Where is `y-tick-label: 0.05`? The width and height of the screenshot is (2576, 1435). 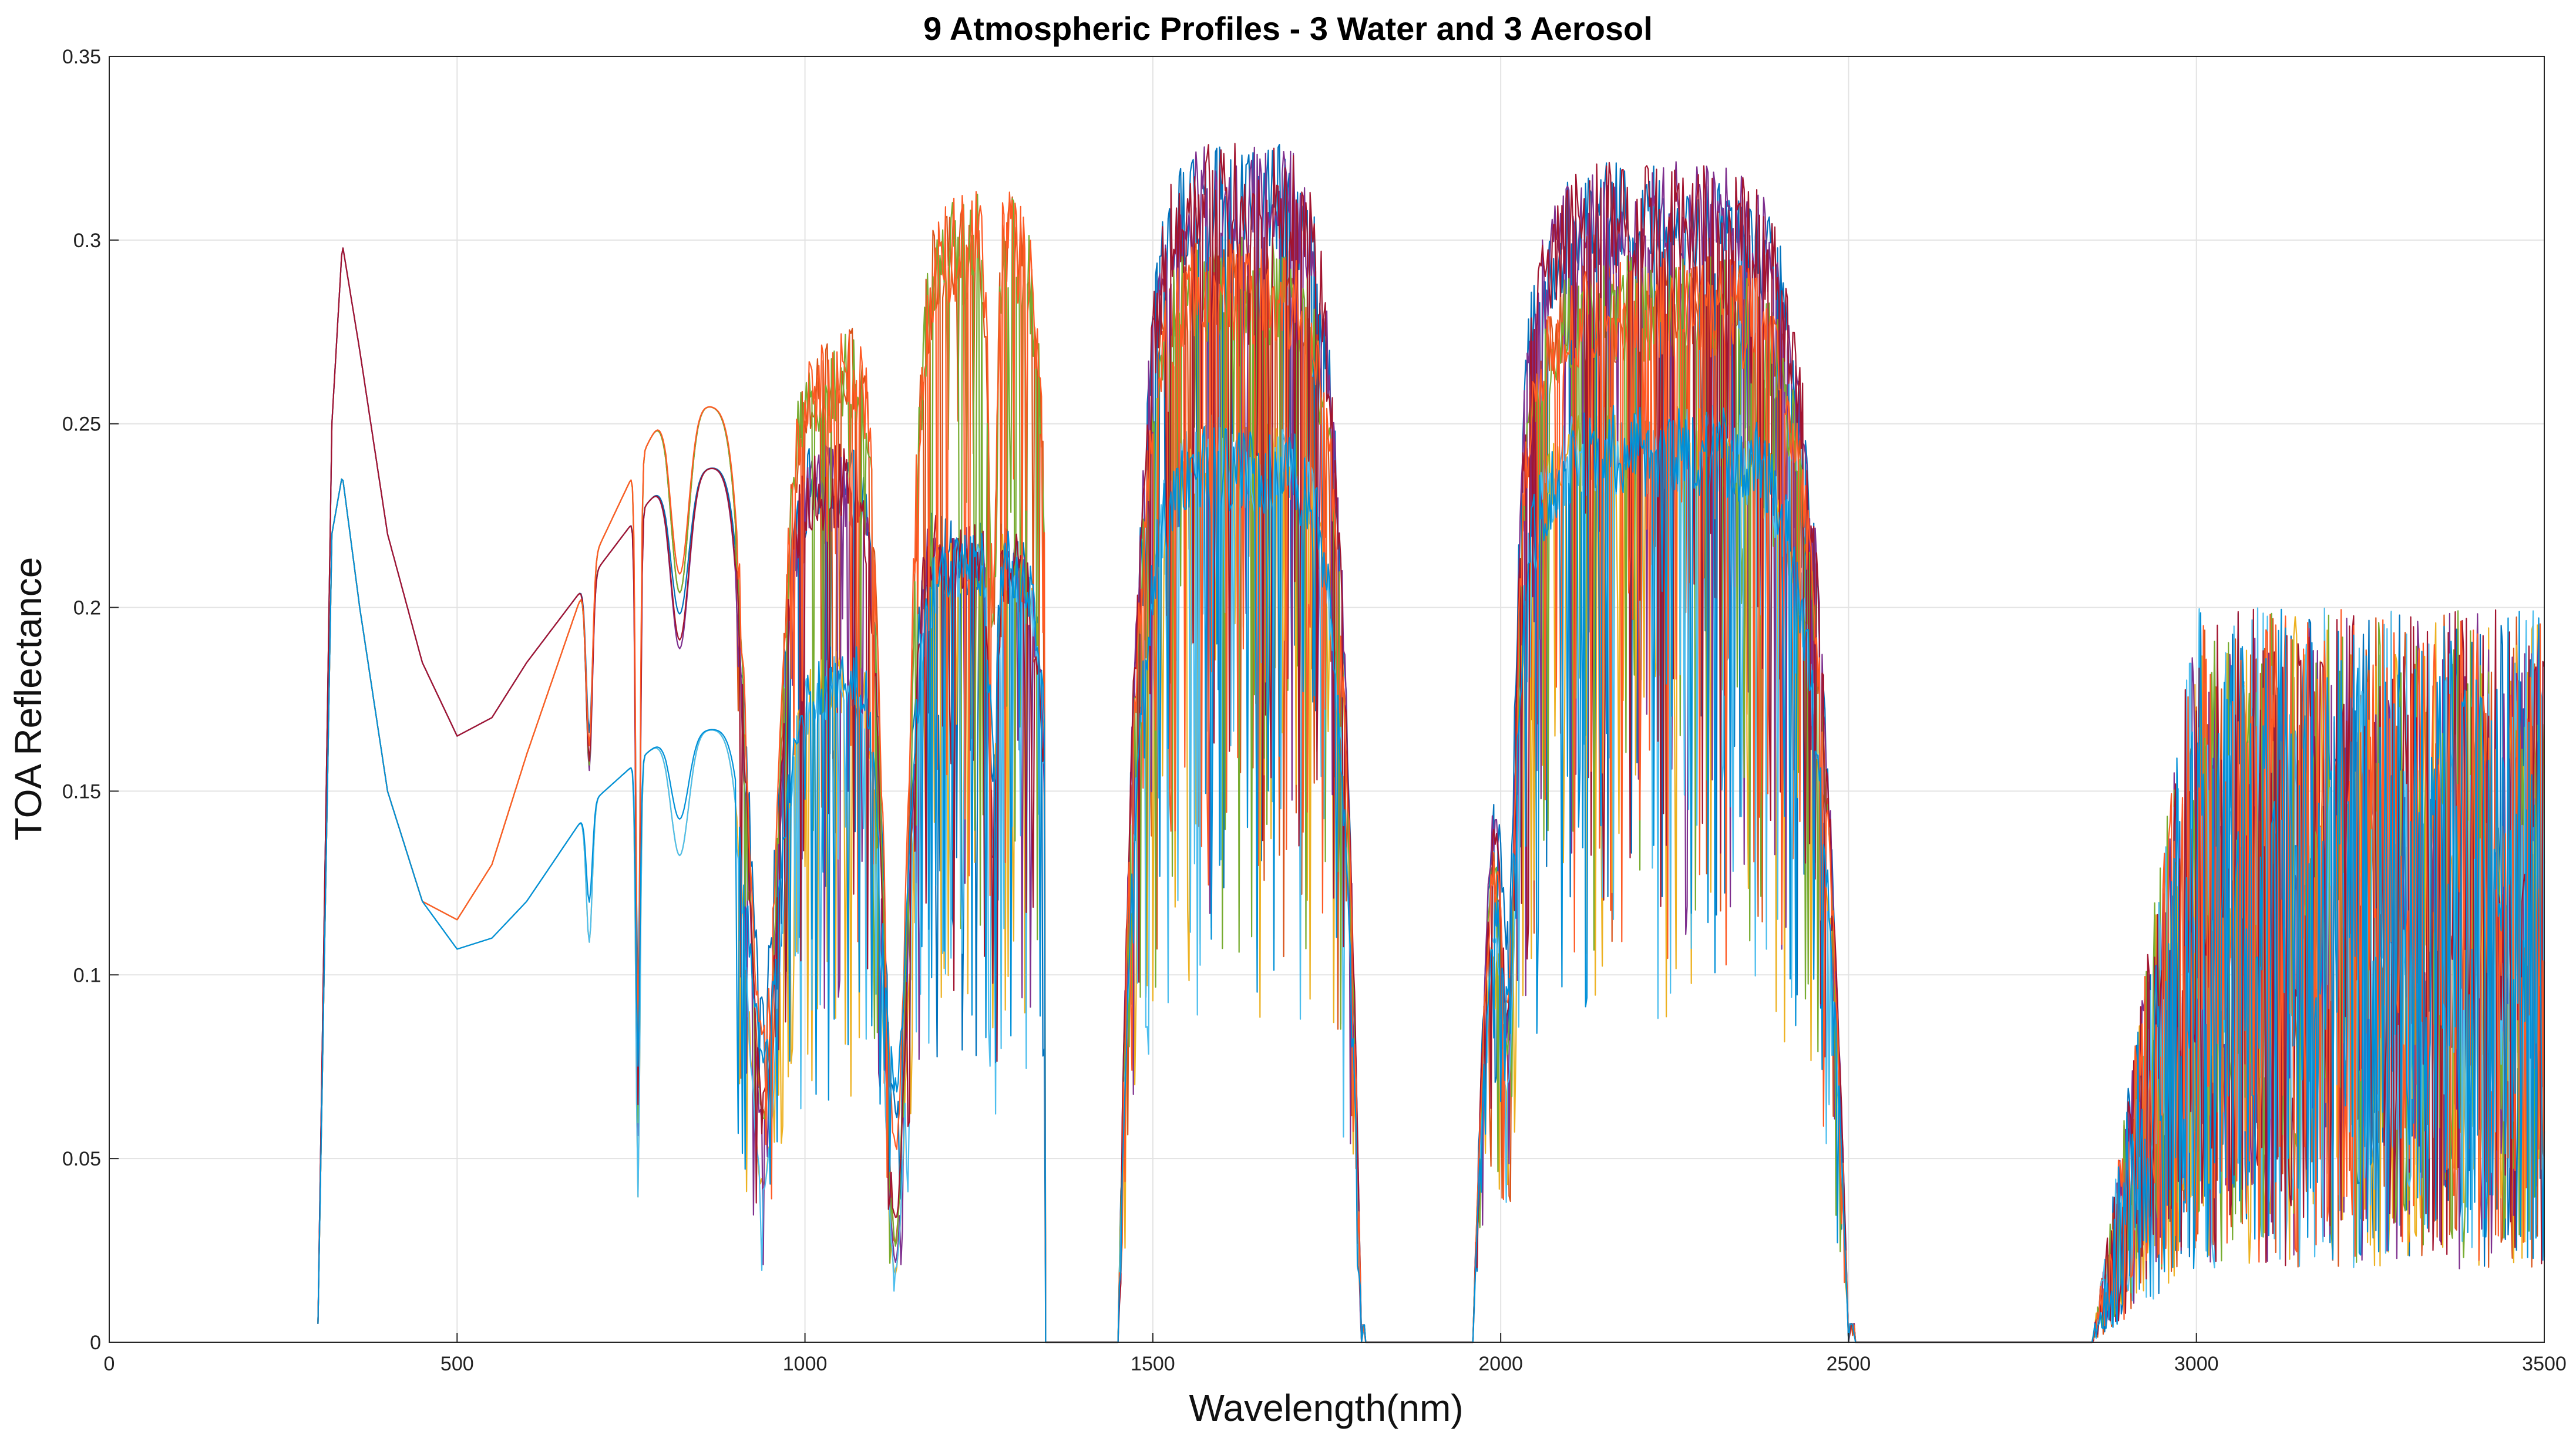
y-tick-label: 0.05 is located at coordinates (81, 1159).